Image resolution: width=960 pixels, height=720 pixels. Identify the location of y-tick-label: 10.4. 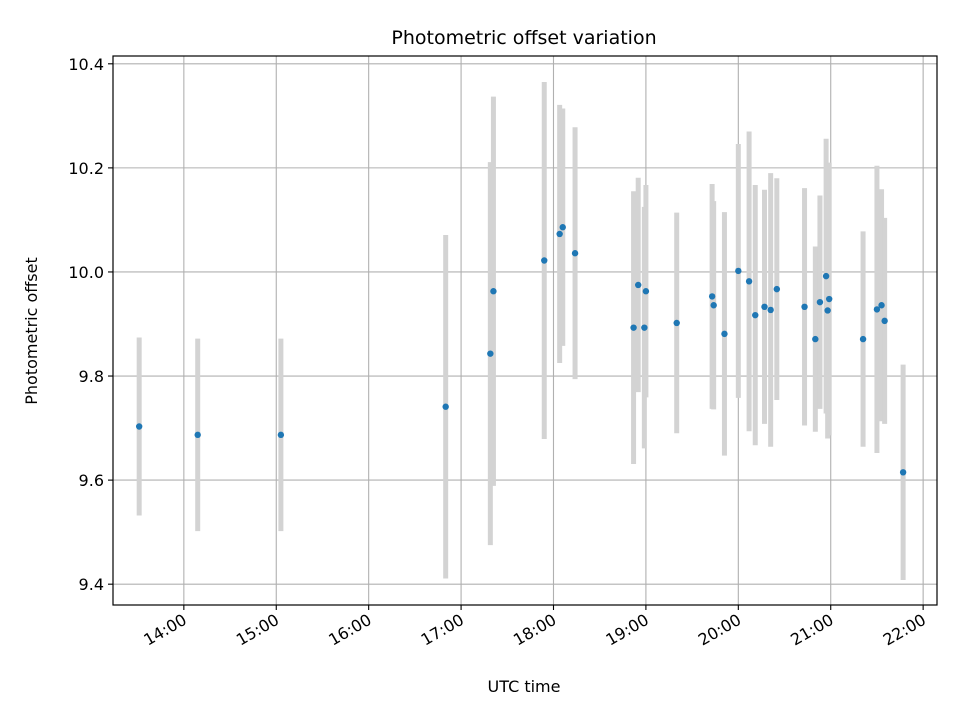
(86, 64).